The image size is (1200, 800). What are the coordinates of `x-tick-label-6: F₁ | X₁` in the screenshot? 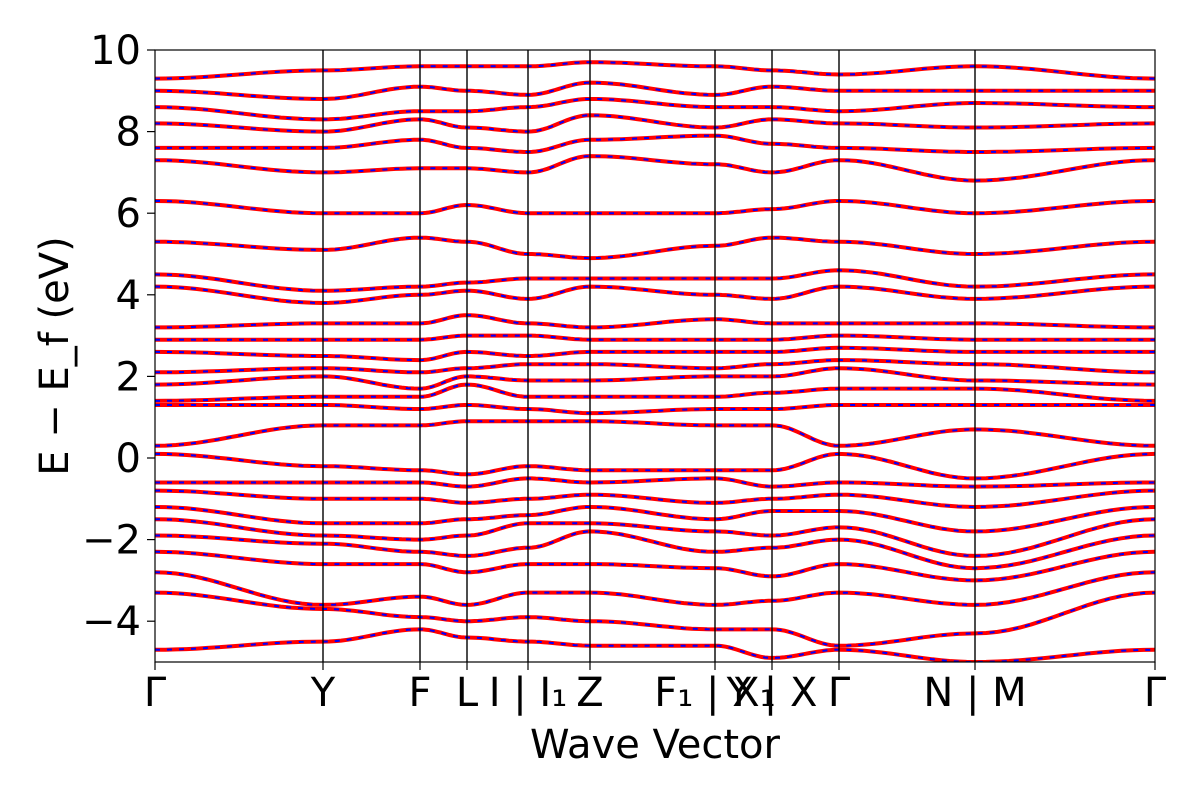 It's located at (714, 693).